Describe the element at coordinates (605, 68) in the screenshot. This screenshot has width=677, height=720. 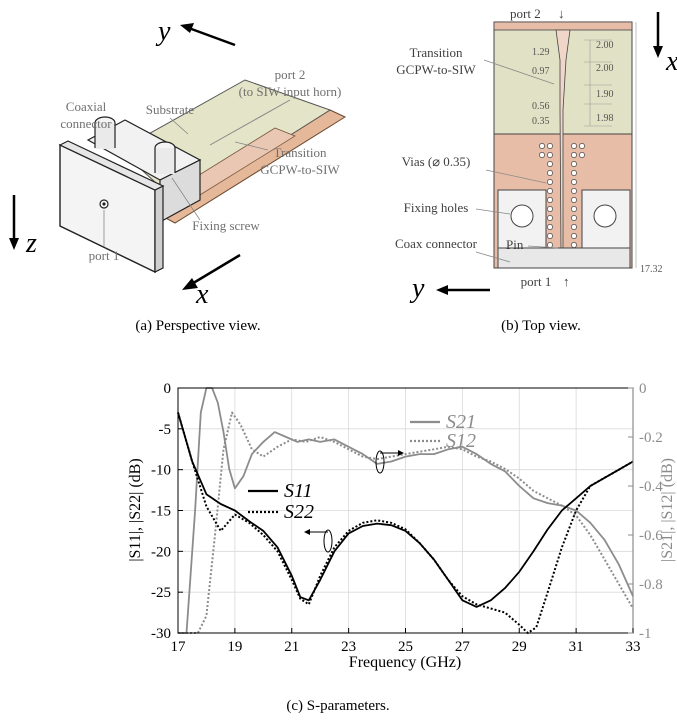
I see `dim-right-2: 2.00` at that location.